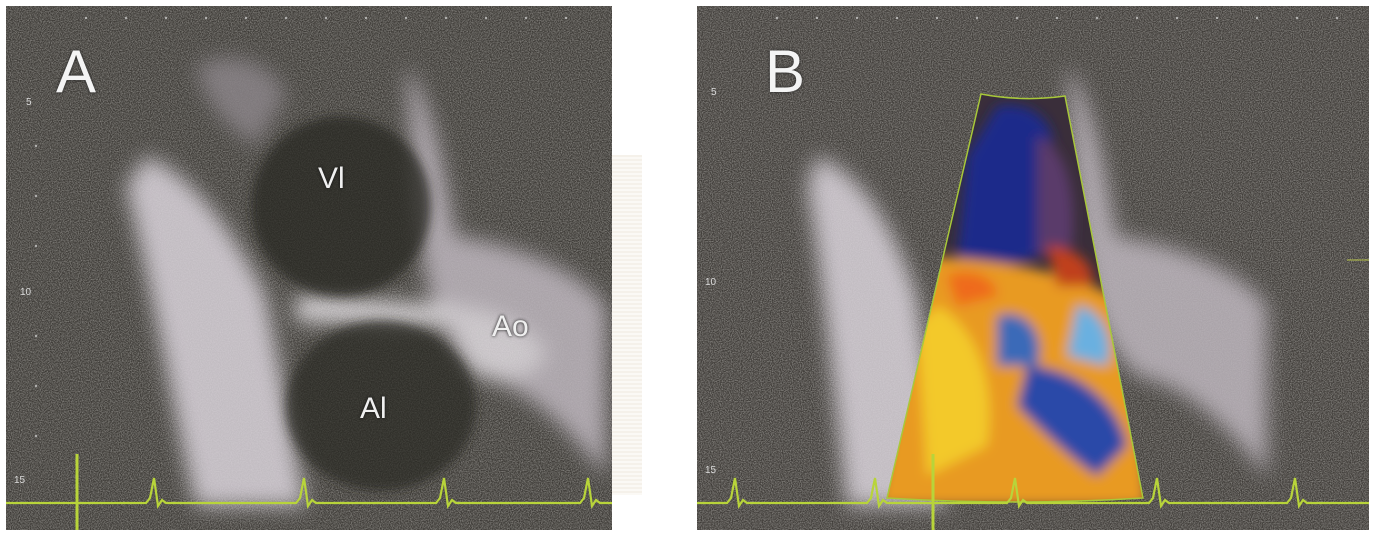 Image resolution: width=1377 pixels, height=537 pixels. What do you see at coordinates (785, 71) in the screenshot?
I see `panel-letter-b: B` at bounding box center [785, 71].